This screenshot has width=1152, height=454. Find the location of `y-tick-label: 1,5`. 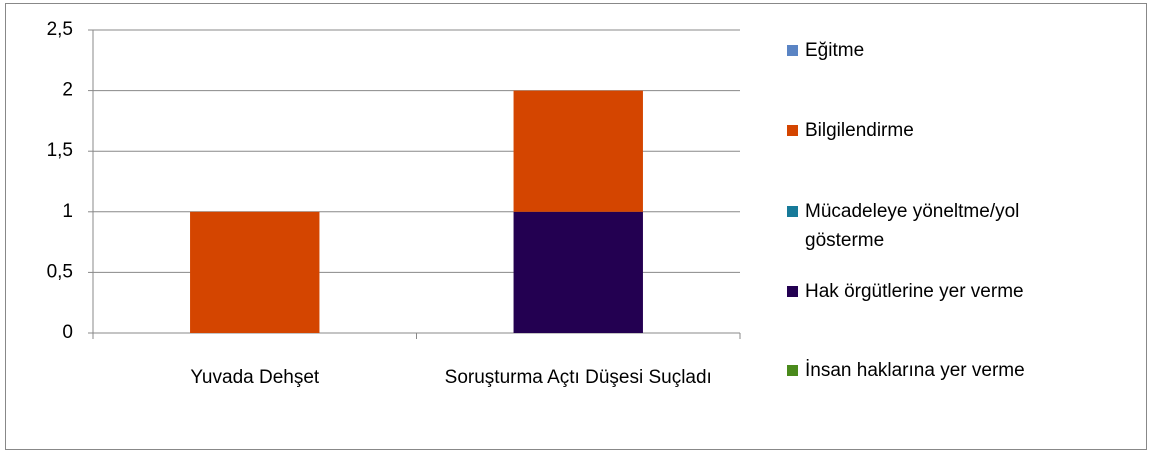

y-tick-label: 1,5 is located at coordinates (60, 150).